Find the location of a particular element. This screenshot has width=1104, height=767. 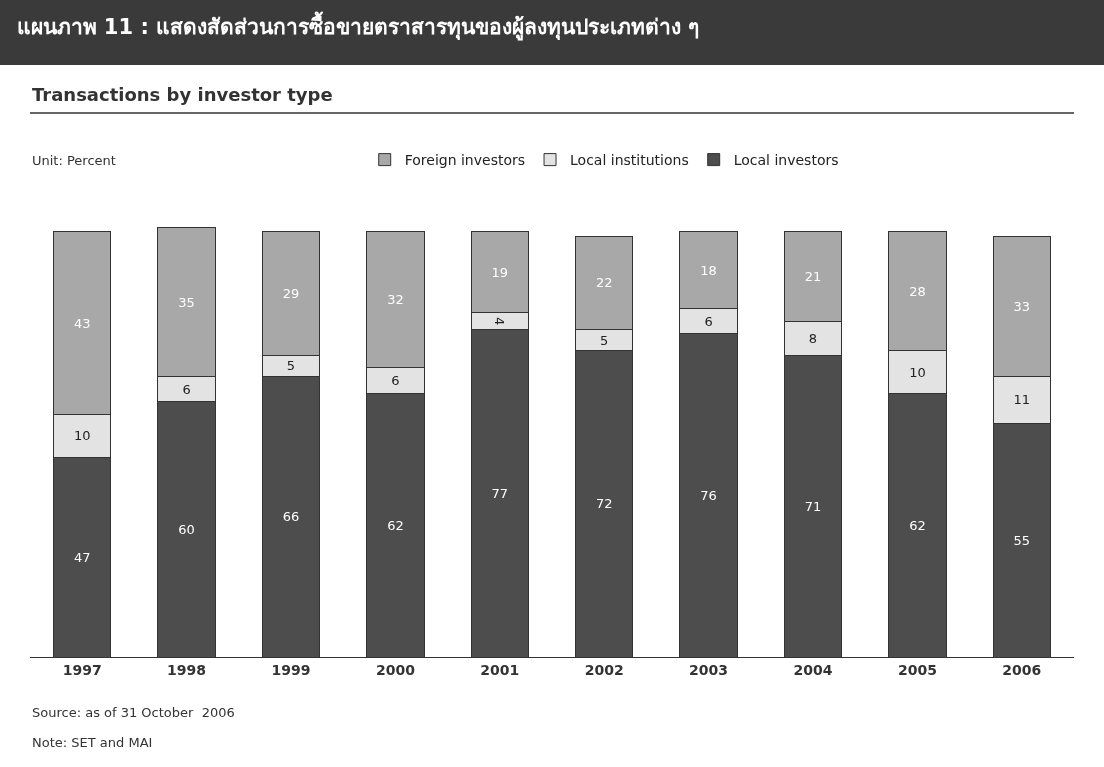

data-label: 29 is located at coordinates (291, 293).